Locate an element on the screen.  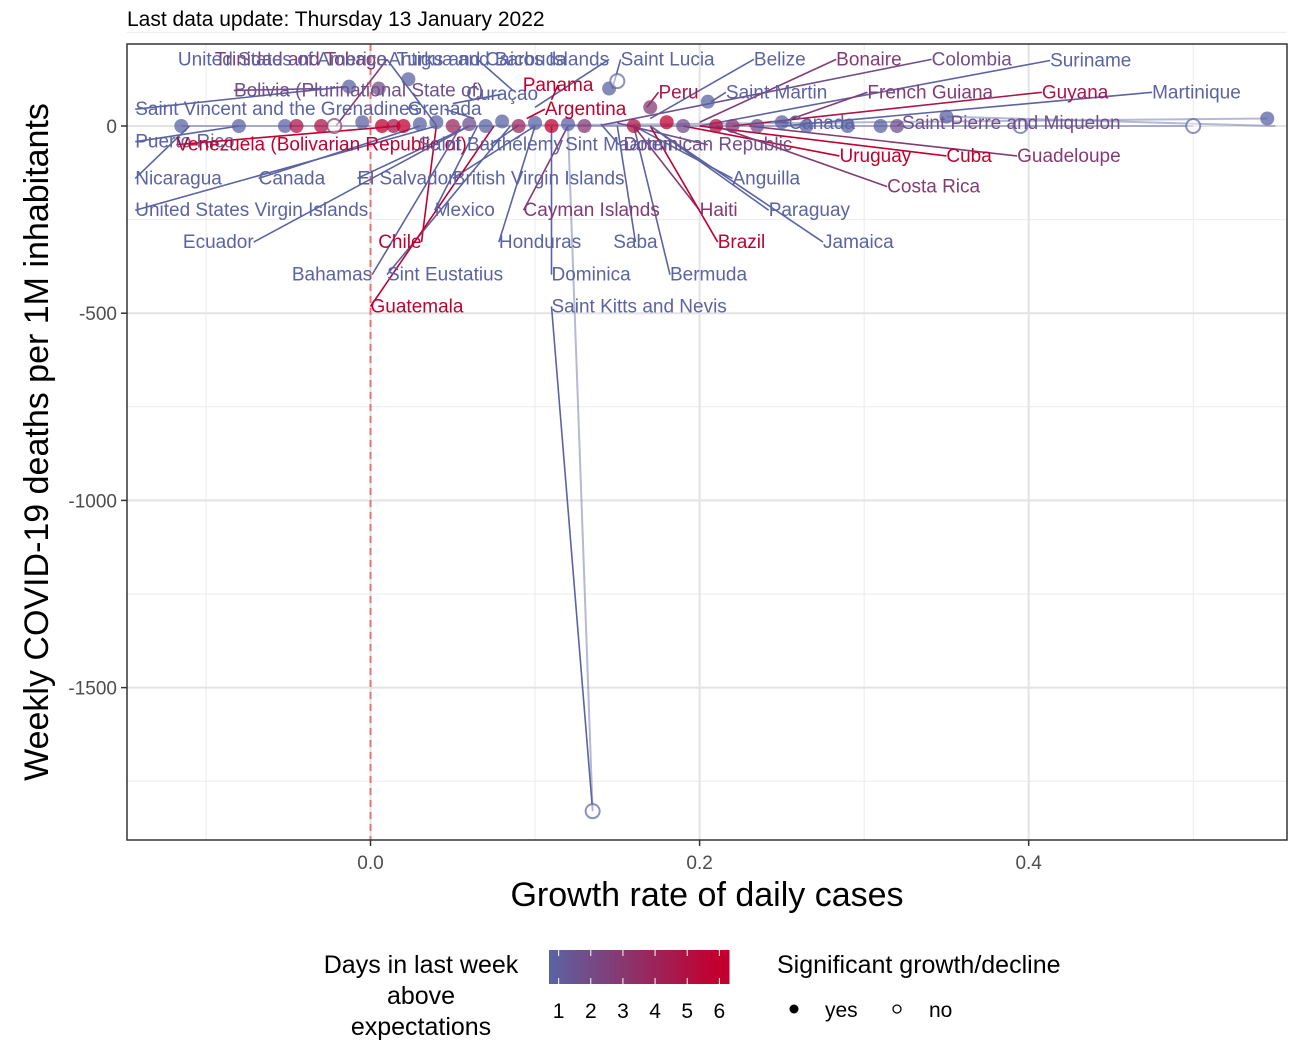
point-label: Nicaragua is located at coordinates (178, 178).